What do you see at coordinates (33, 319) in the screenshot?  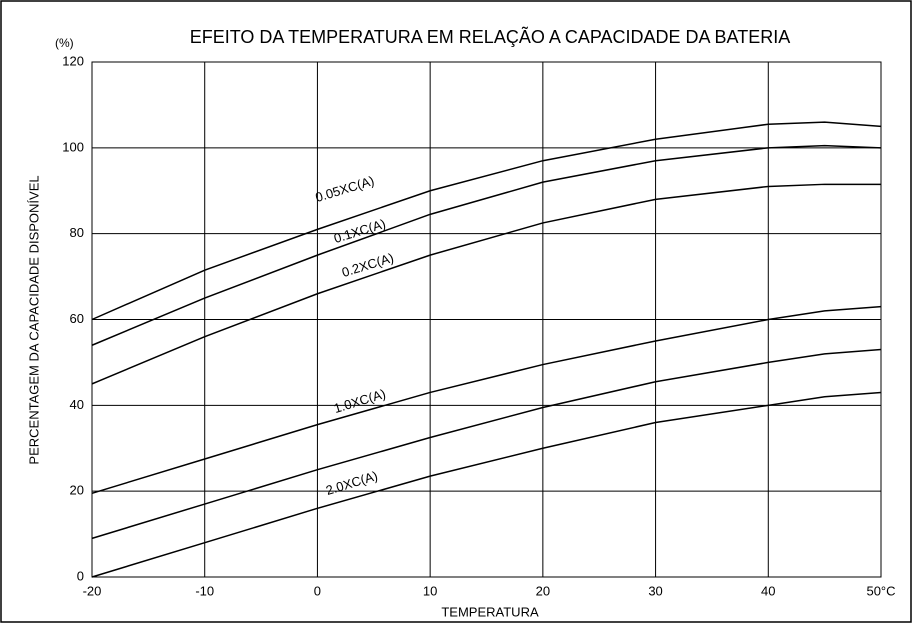 I see `y-axis-label: PERCENTAGEM DA CAPACIDADE DISPONÍVEL` at bounding box center [33, 319].